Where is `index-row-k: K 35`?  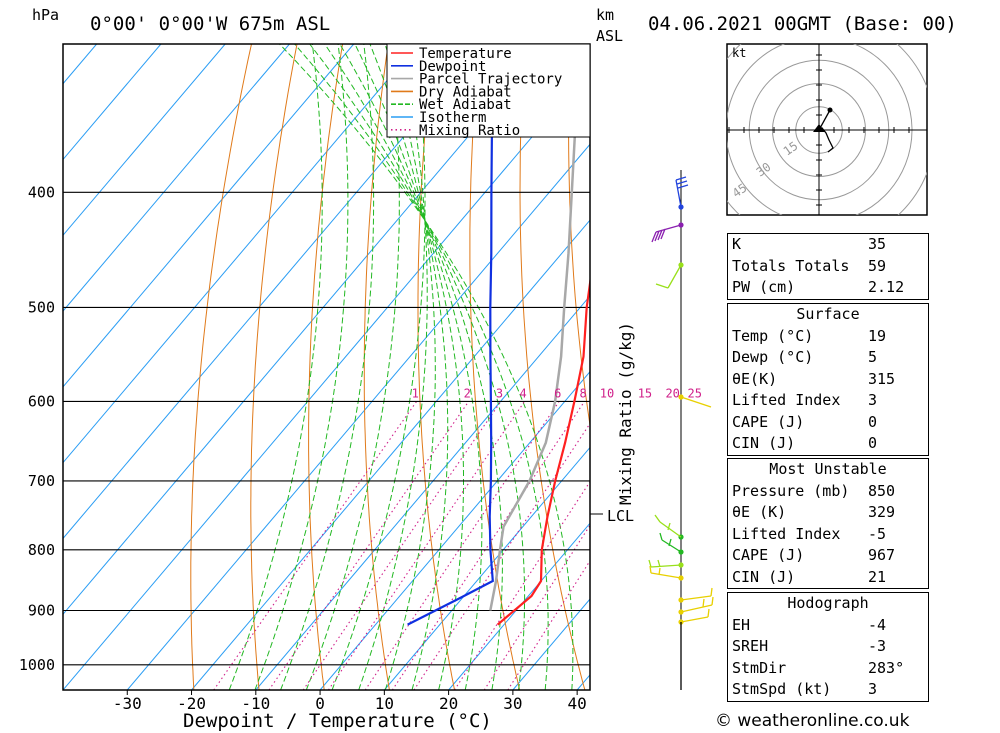
index-row-k: K 35 is located at coordinates (809, 244).